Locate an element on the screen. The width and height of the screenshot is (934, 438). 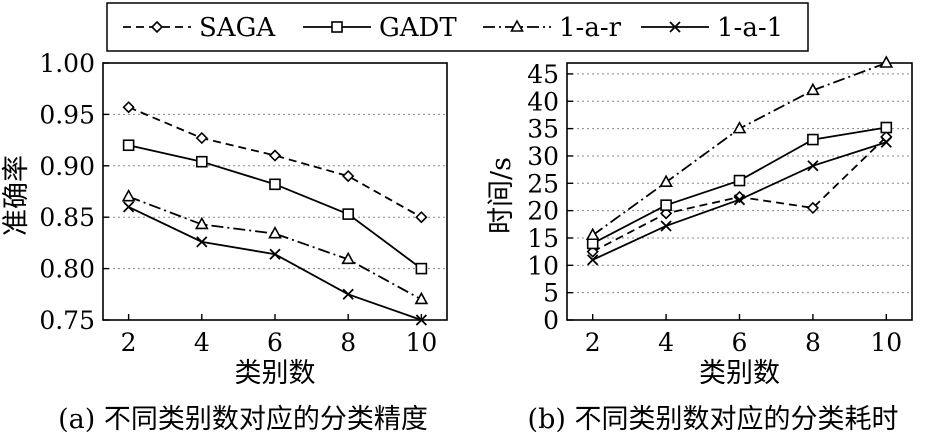
y-tick-label: 40 is located at coordinates (543, 101).